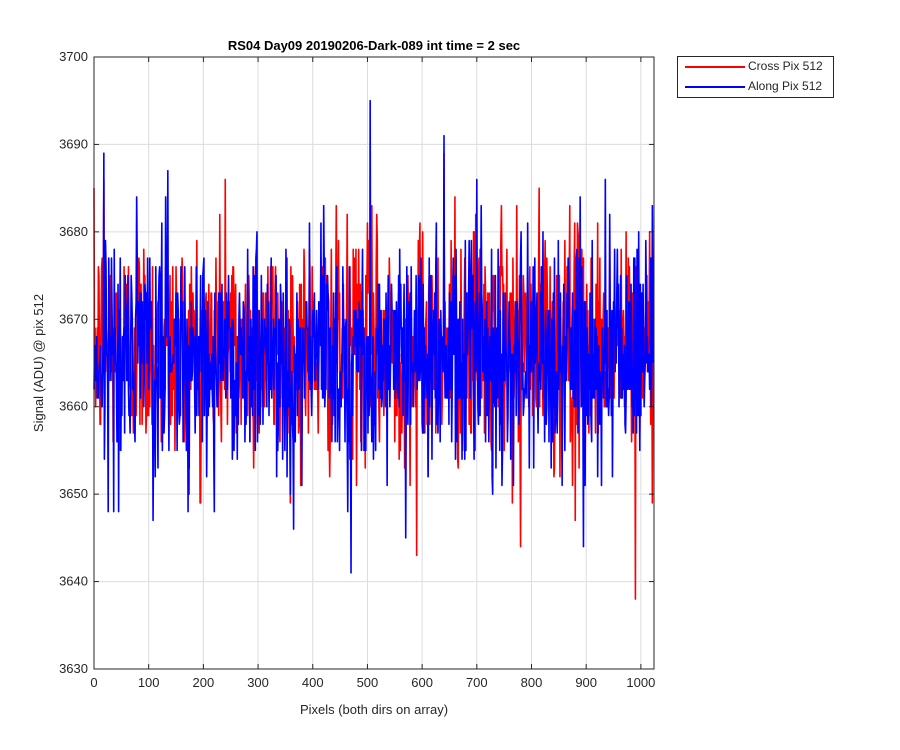 The width and height of the screenshot is (900, 750). I want to click on x-tick-label: 200, so click(204, 682).